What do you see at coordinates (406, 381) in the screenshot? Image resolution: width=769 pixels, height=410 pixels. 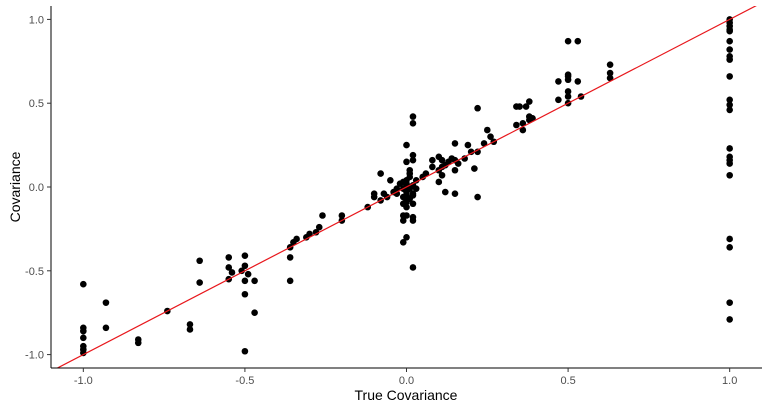 I see `x-tick-label: 0.0` at bounding box center [406, 381].